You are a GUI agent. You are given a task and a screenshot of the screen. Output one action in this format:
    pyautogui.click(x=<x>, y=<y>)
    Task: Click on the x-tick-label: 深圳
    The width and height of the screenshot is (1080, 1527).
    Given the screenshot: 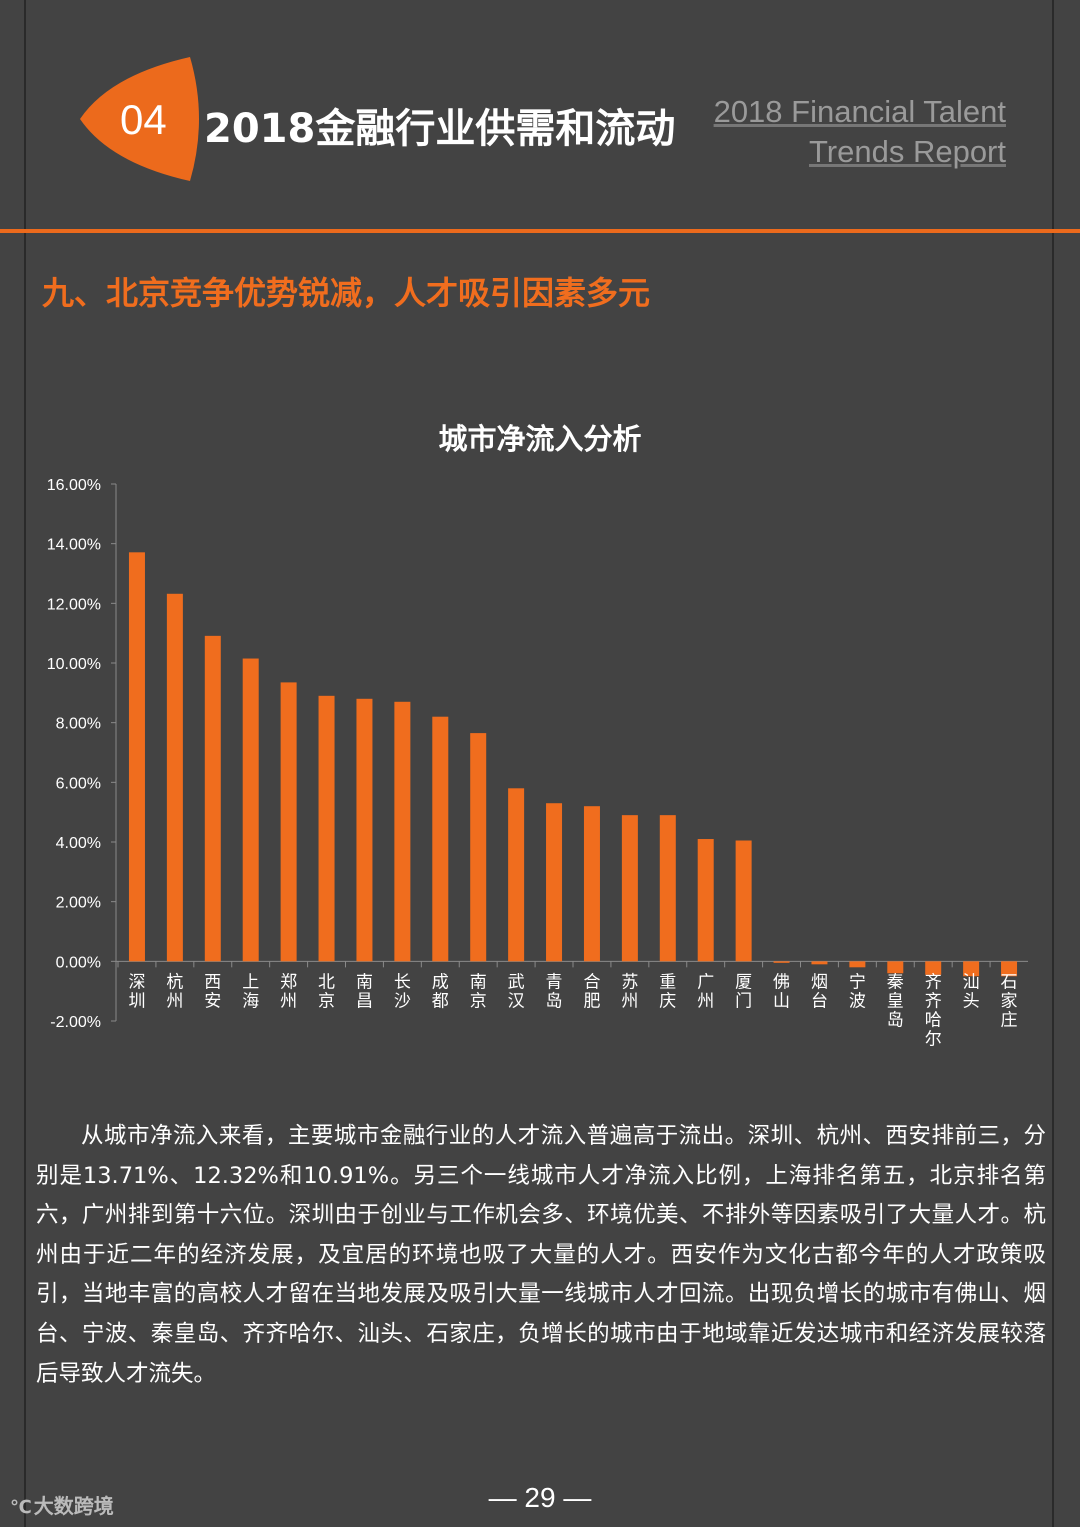 What is the action you would take?
    pyautogui.click(x=136, y=991)
    